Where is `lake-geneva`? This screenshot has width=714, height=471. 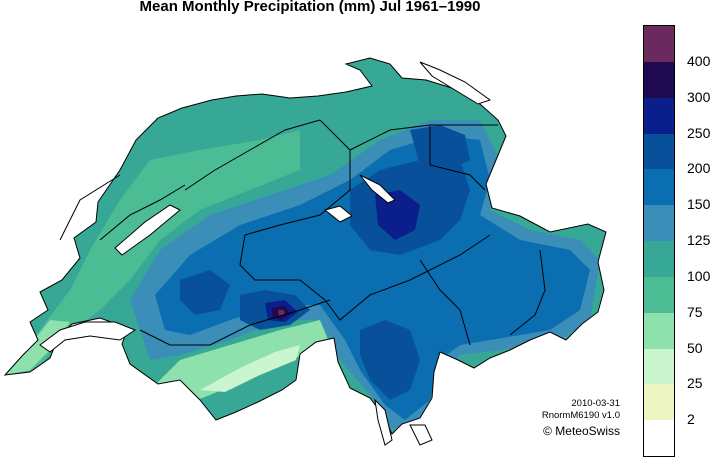
lake-geneva is located at coordinates (88, 337).